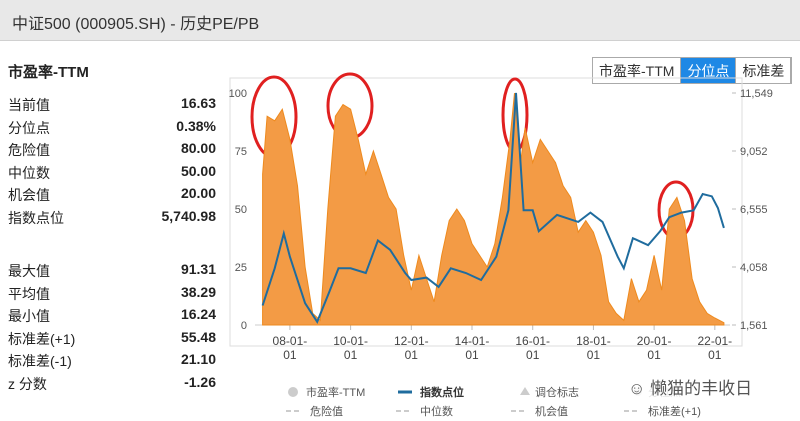  I want to click on stat-label: 当前值, so click(29, 105).